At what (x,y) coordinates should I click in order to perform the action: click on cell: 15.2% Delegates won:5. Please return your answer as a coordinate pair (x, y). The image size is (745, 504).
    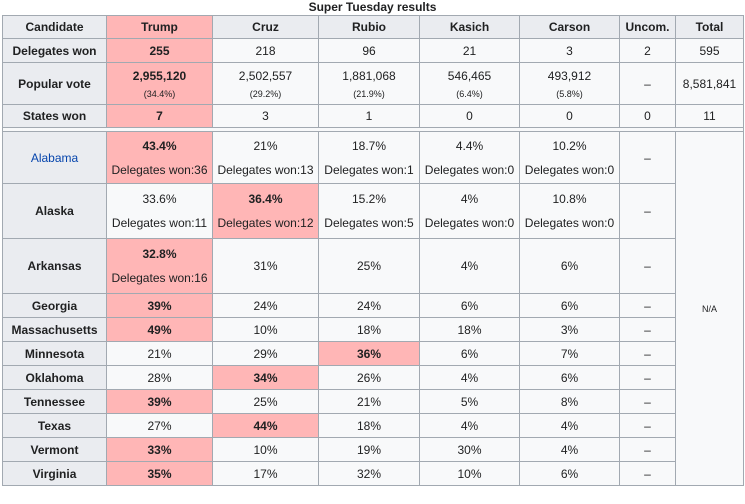
    Looking at the image, I should click on (369, 211).